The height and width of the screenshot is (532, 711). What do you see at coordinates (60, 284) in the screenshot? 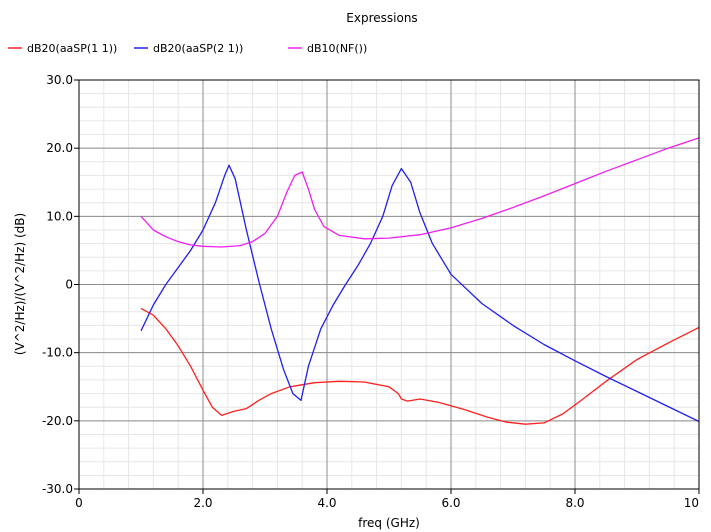
I see `y-axis-ticks: 30.0 20.0 10.0 0 -10.0 -20.0 -30.0` at bounding box center [60, 284].